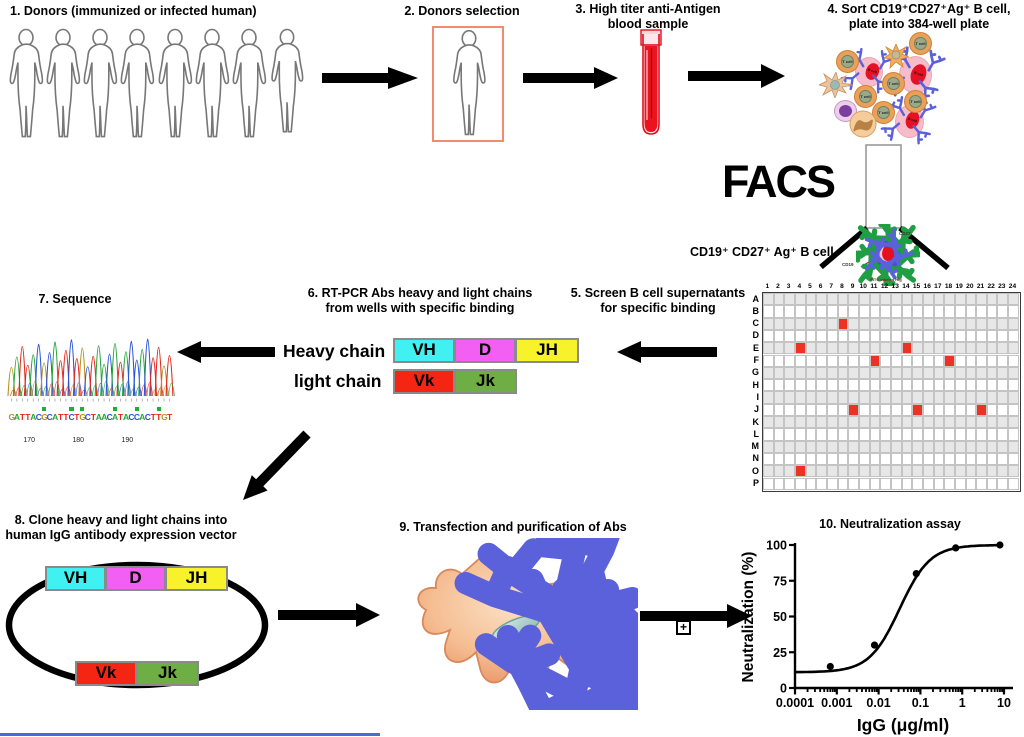  Describe the element at coordinates (778, 286) in the screenshot. I see `plate-column-number: 2` at that location.